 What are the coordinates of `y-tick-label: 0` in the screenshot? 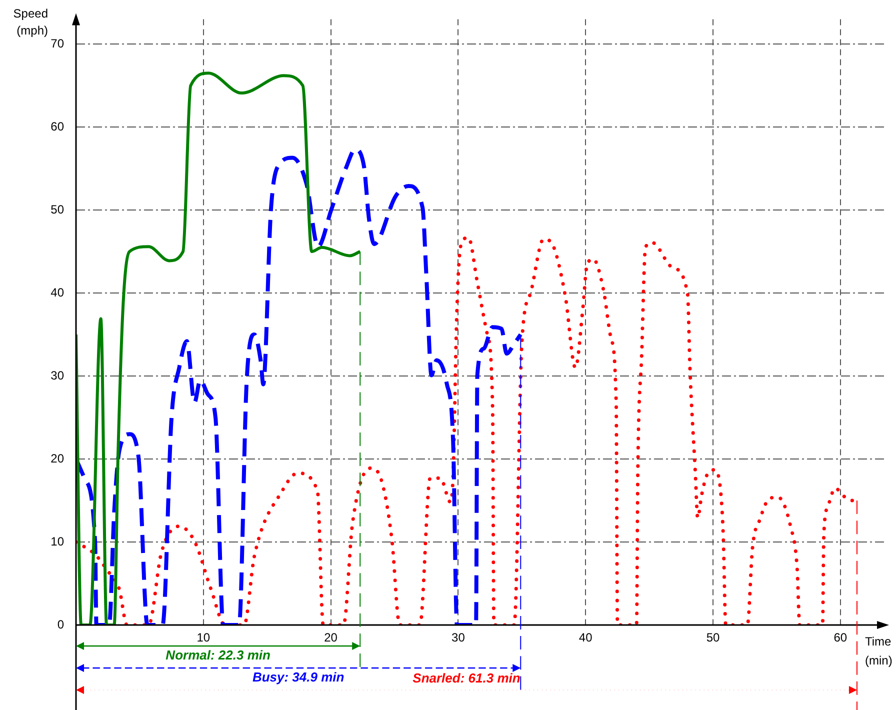 It's located at (60, 624).